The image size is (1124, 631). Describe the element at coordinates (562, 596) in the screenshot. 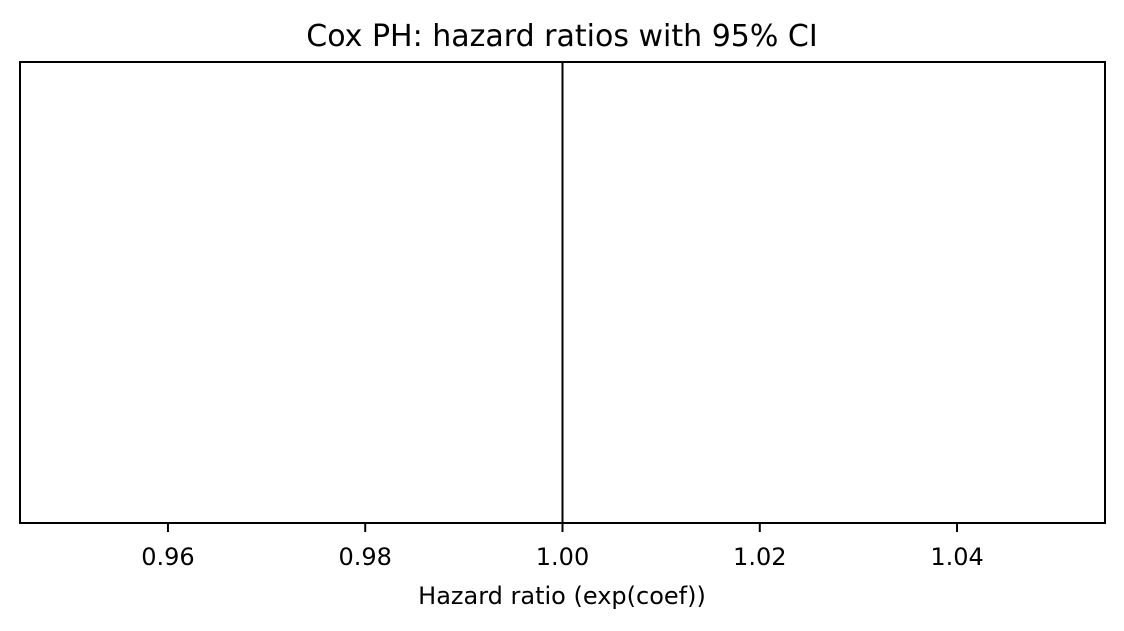

I see `x-axis-label: Hazard ratio (exp(coef))` at that location.